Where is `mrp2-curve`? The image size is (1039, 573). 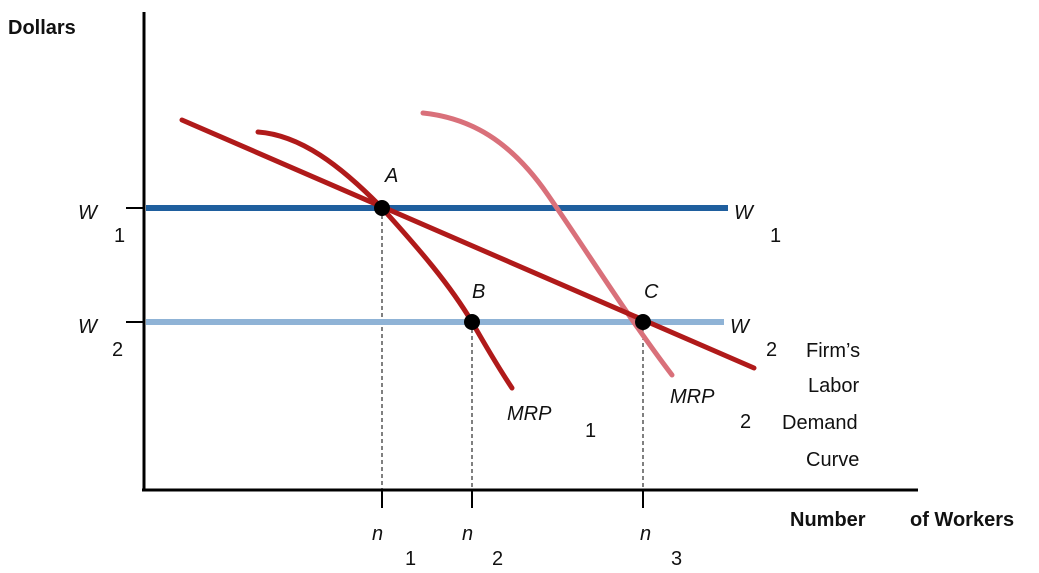 mrp2-curve is located at coordinates (547, 244).